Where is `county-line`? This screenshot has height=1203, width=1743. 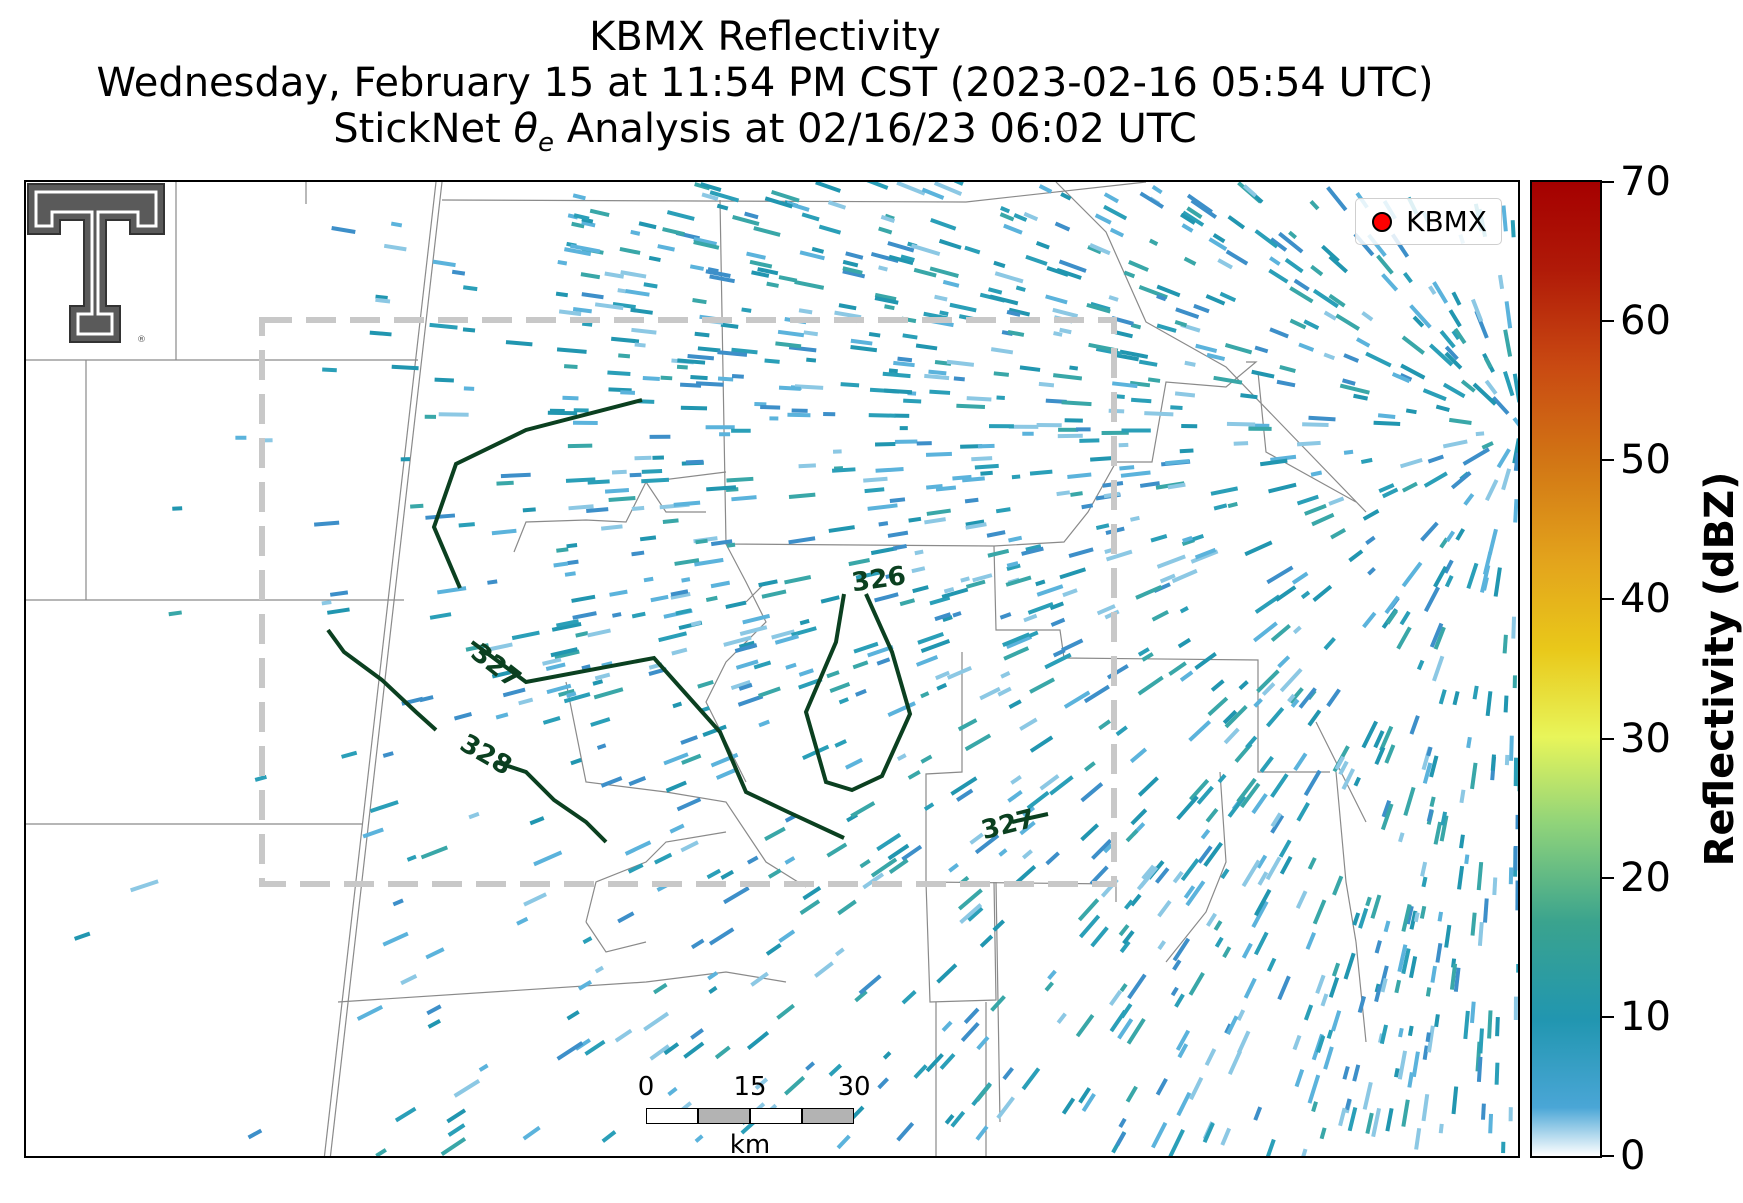
county-line is located at coordinates (961, 942).